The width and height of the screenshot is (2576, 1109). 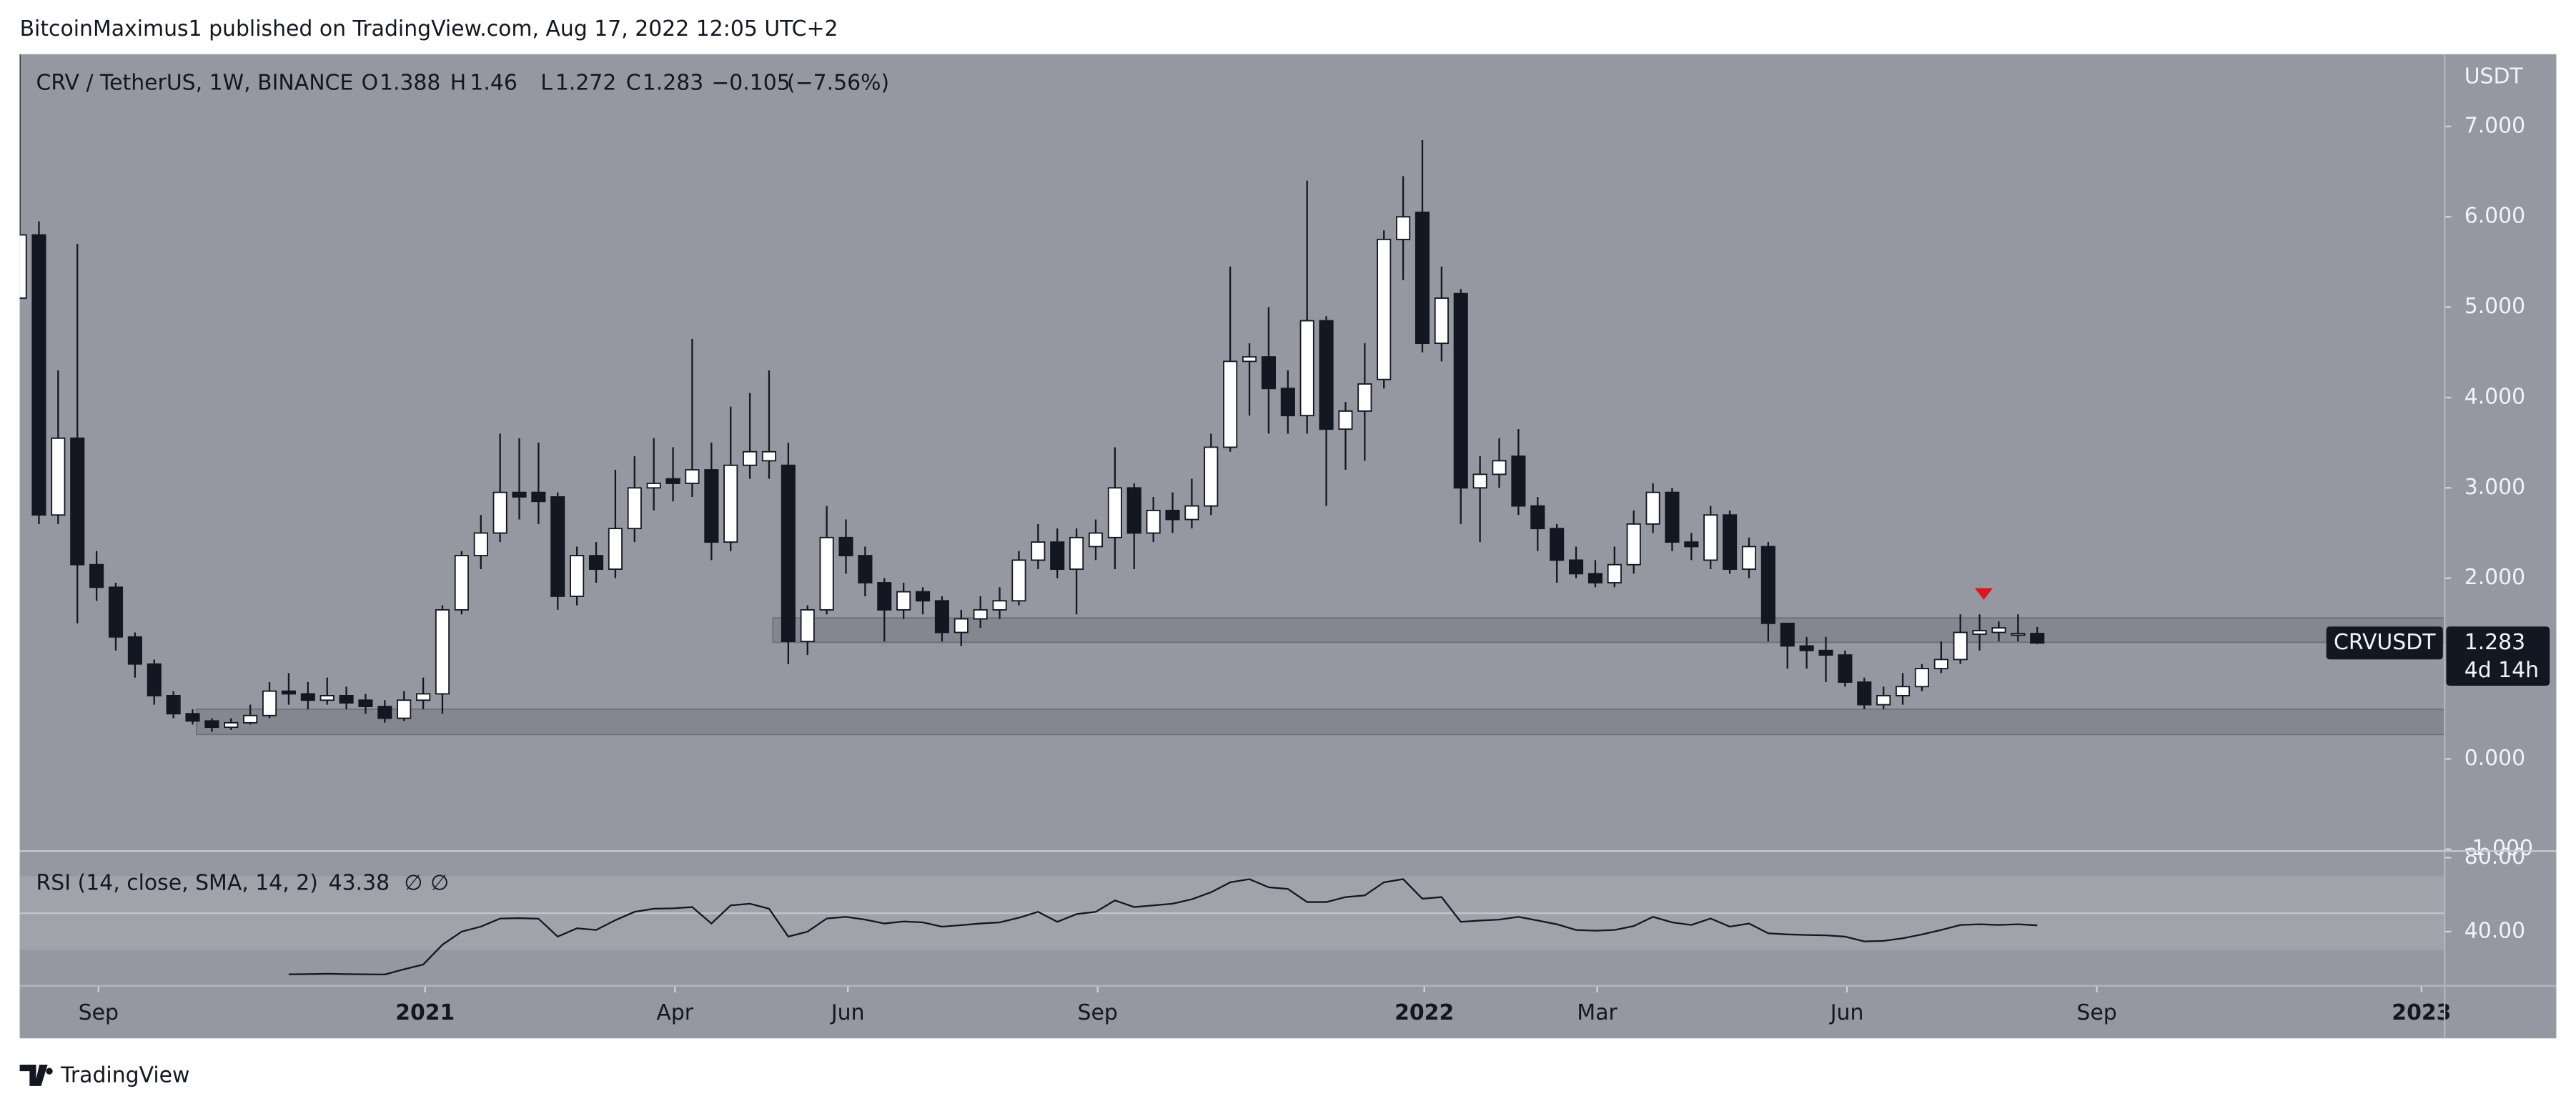 What do you see at coordinates (36, 1075) in the screenshot?
I see `brand-logo` at bounding box center [36, 1075].